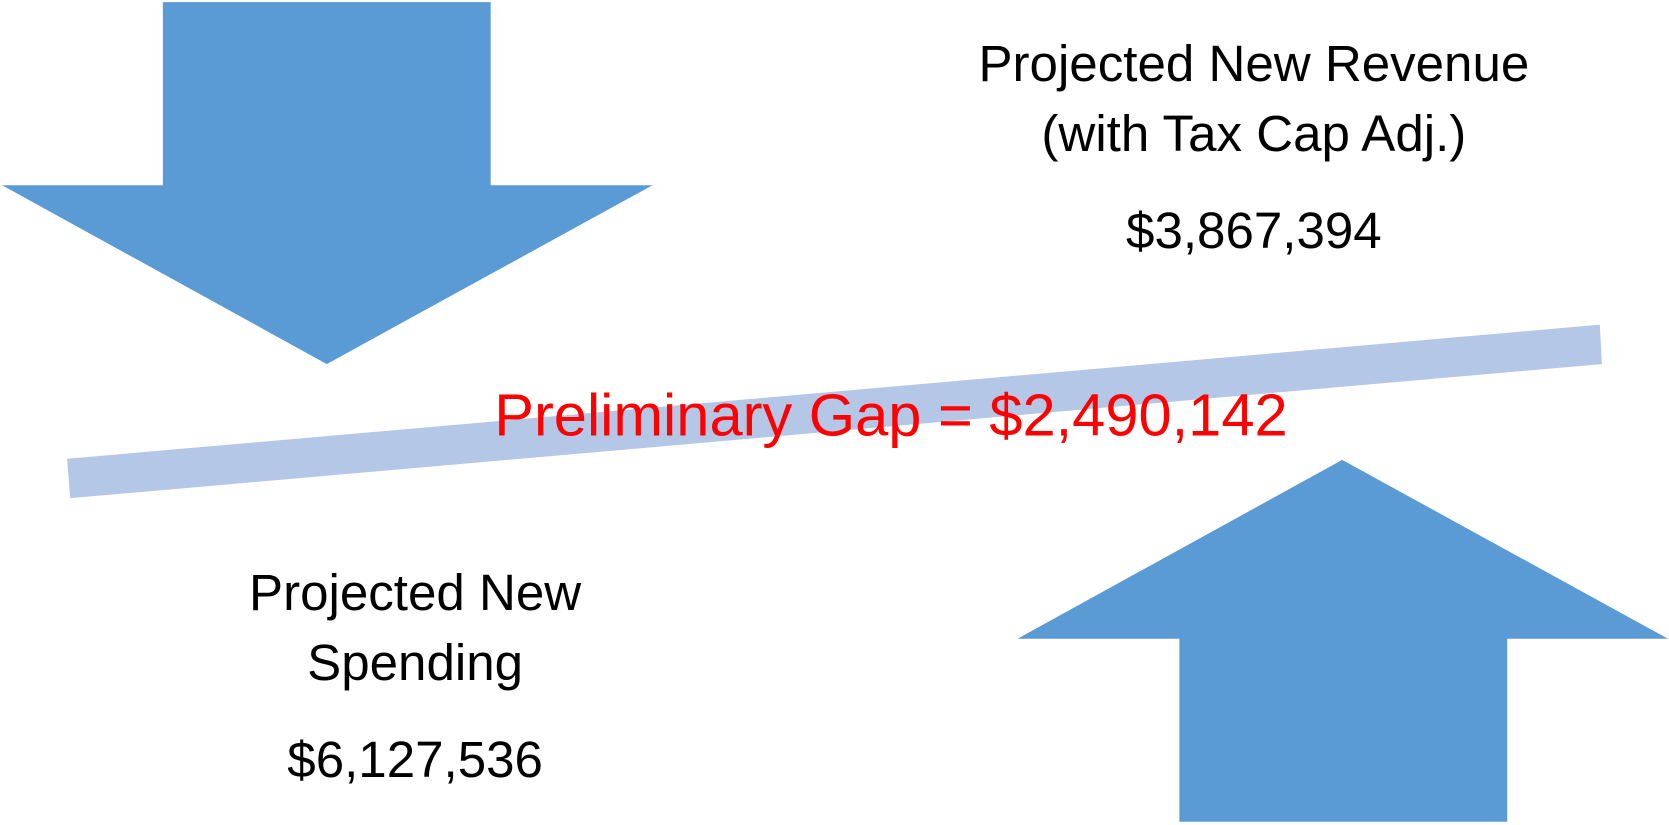  What do you see at coordinates (415, 759) in the screenshot?
I see `spending-amount: $6,127,536` at bounding box center [415, 759].